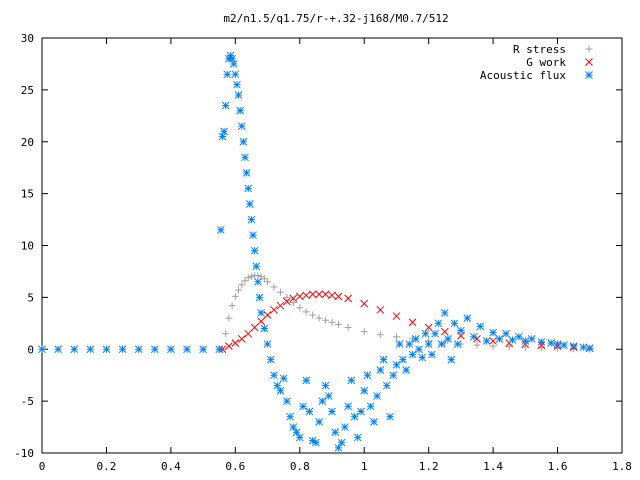 The height and width of the screenshot is (480, 640). Describe the element at coordinates (523, 75) in the screenshot. I see `legend-label: Acoustic flux` at that location.